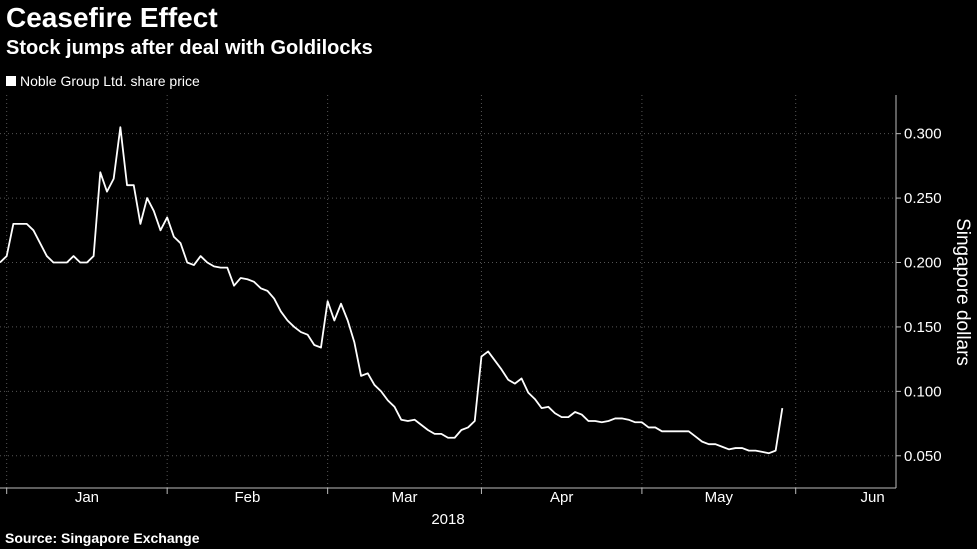 The width and height of the screenshot is (977, 549). I want to click on source-note: Source: Singapore Exchange, so click(102, 538).